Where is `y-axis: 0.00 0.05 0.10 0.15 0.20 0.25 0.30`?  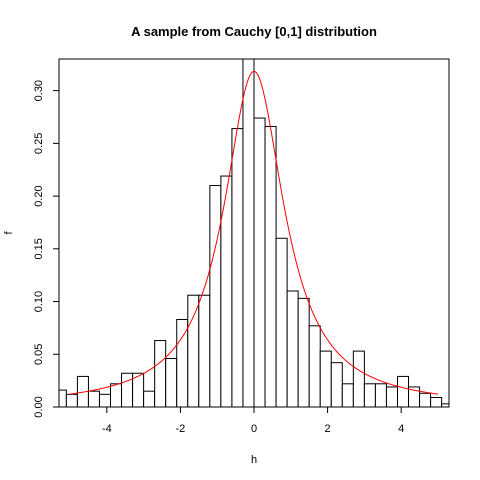
y-axis: 0.00 0.05 0.10 0.15 0.20 0.25 0.30 is located at coordinates (46, 249).